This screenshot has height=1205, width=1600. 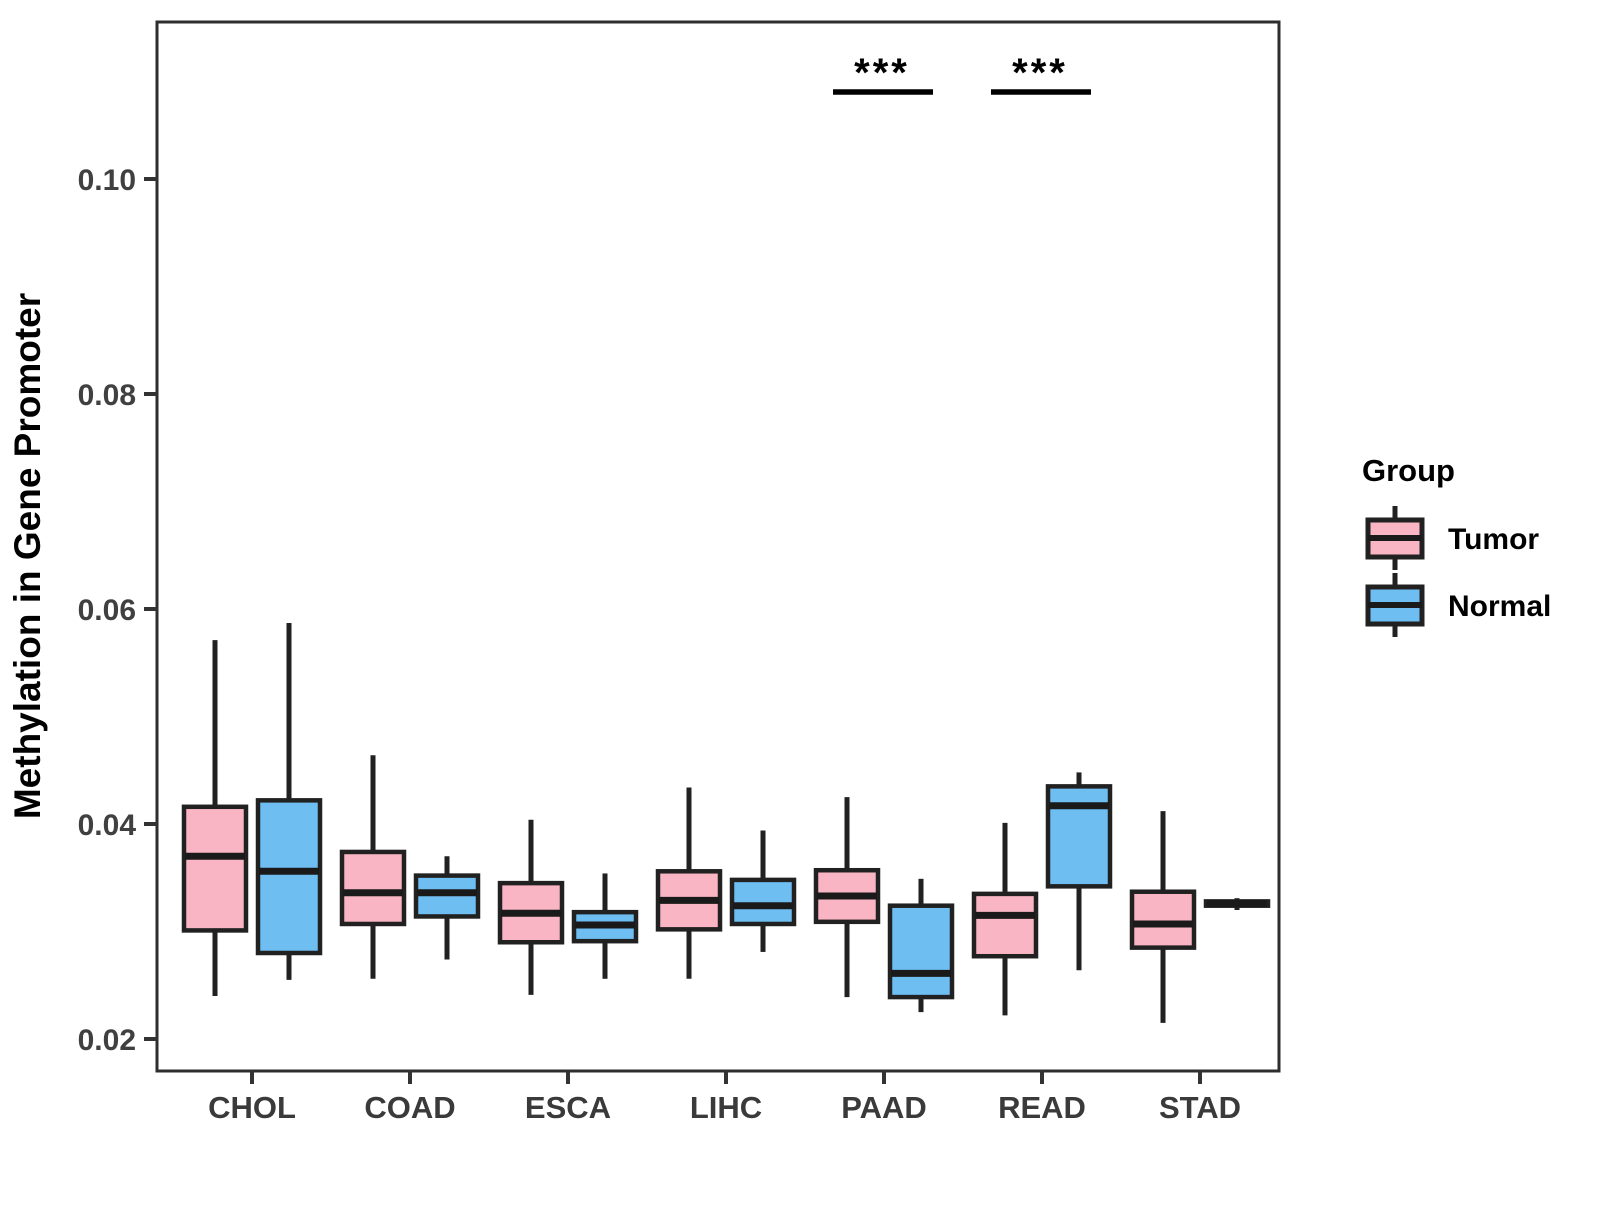 I want to click on x-tick-label-STAD: STAD, so click(x=1200, y=1107).